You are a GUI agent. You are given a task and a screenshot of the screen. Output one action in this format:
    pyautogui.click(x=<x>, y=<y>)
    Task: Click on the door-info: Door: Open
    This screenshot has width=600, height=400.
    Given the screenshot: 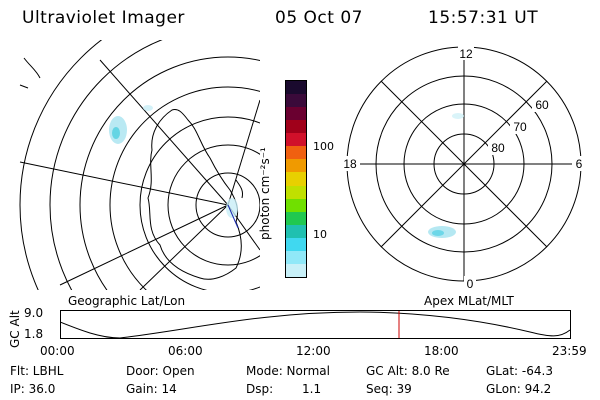 What is the action you would take?
    pyautogui.click(x=160, y=371)
    